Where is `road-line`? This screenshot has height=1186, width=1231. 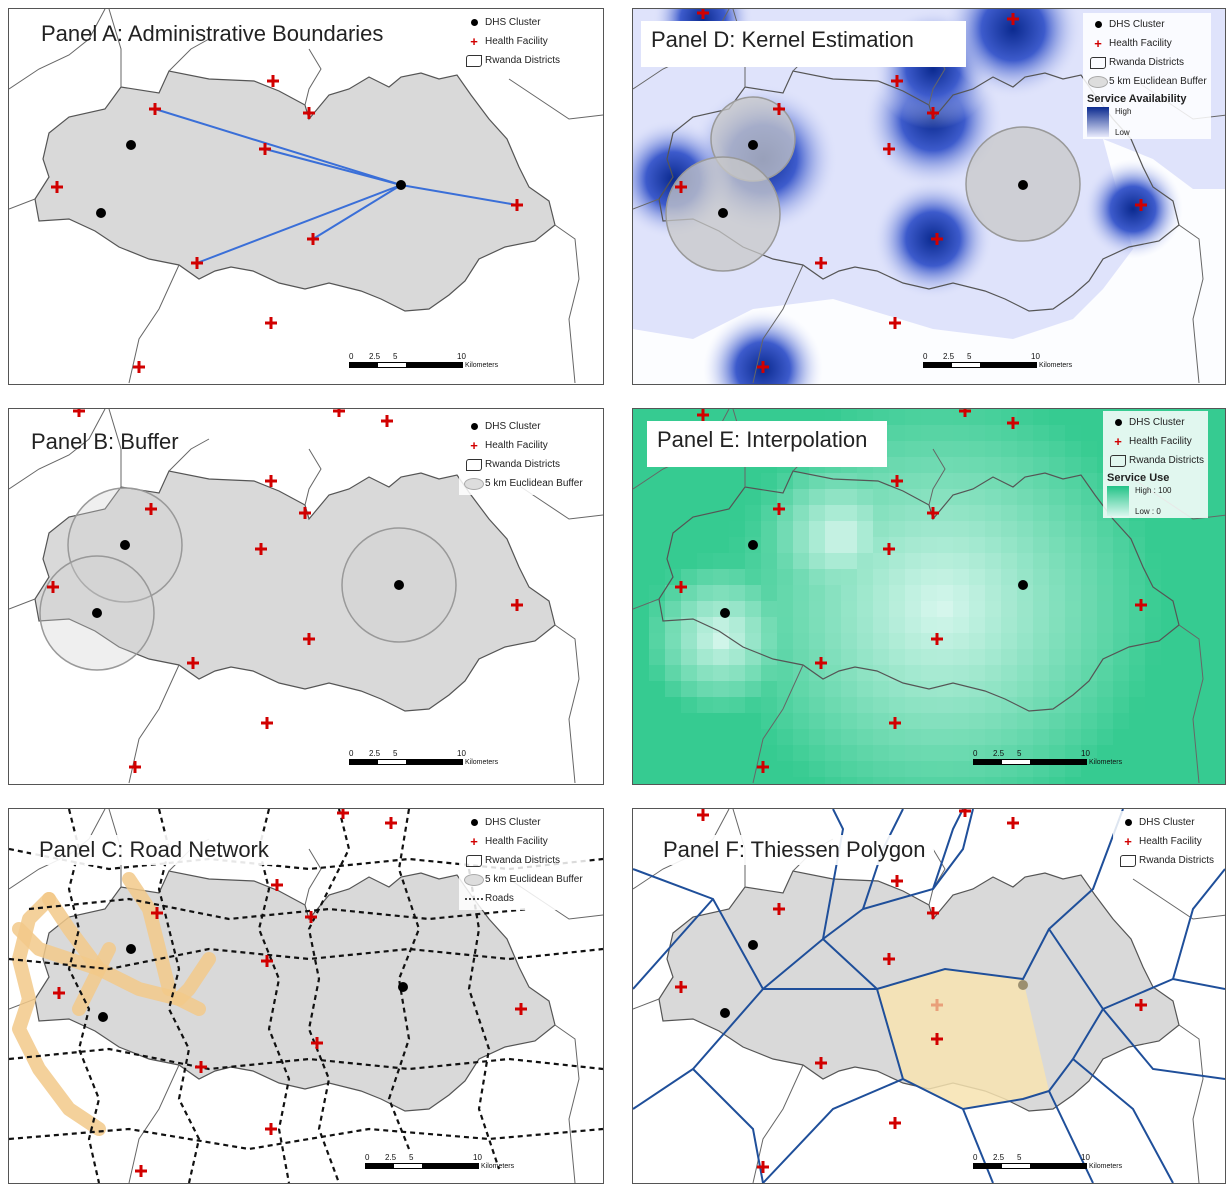
road-line is located at coordinates (306, 1139).